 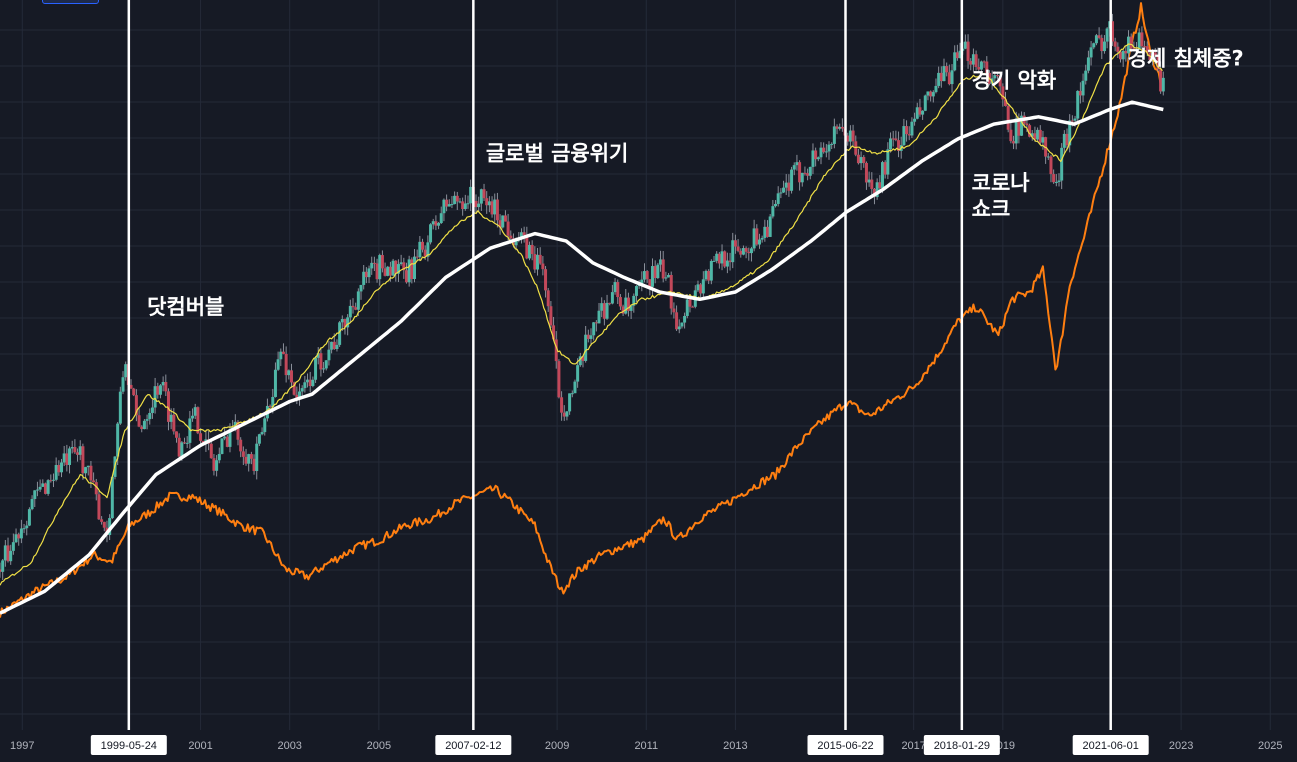 What do you see at coordinates (185, 307) in the screenshot?
I see `annotation-label: 닷컴버블` at bounding box center [185, 307].